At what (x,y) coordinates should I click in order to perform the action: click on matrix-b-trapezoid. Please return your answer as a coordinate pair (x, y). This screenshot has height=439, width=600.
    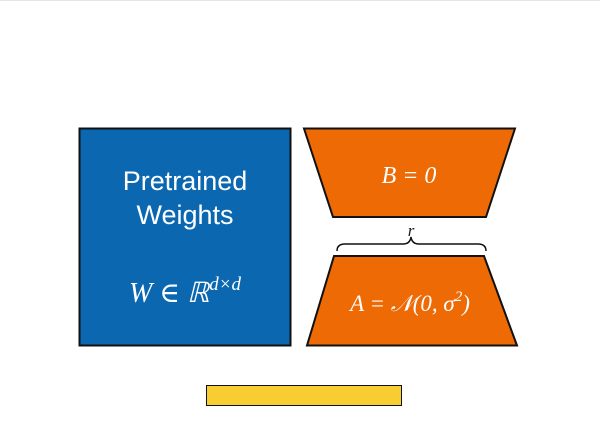
    Looking at the image, I should click on (409, 172).